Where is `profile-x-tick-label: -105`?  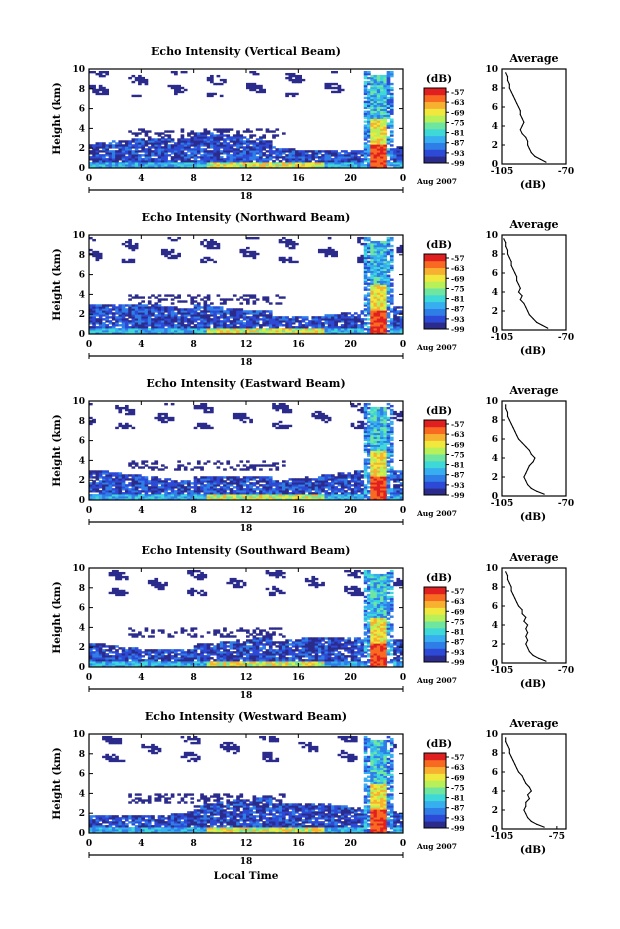
profile-x-tick-label: -105 is located at coordinates (502, 172).